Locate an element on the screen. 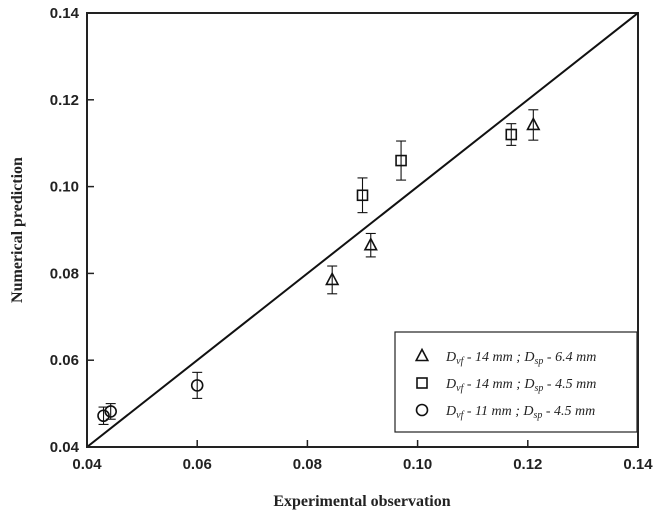  legend-entry: Dvf - 14 mm ; Dsp - 6.4 mm is located at coordinates (520, 358).